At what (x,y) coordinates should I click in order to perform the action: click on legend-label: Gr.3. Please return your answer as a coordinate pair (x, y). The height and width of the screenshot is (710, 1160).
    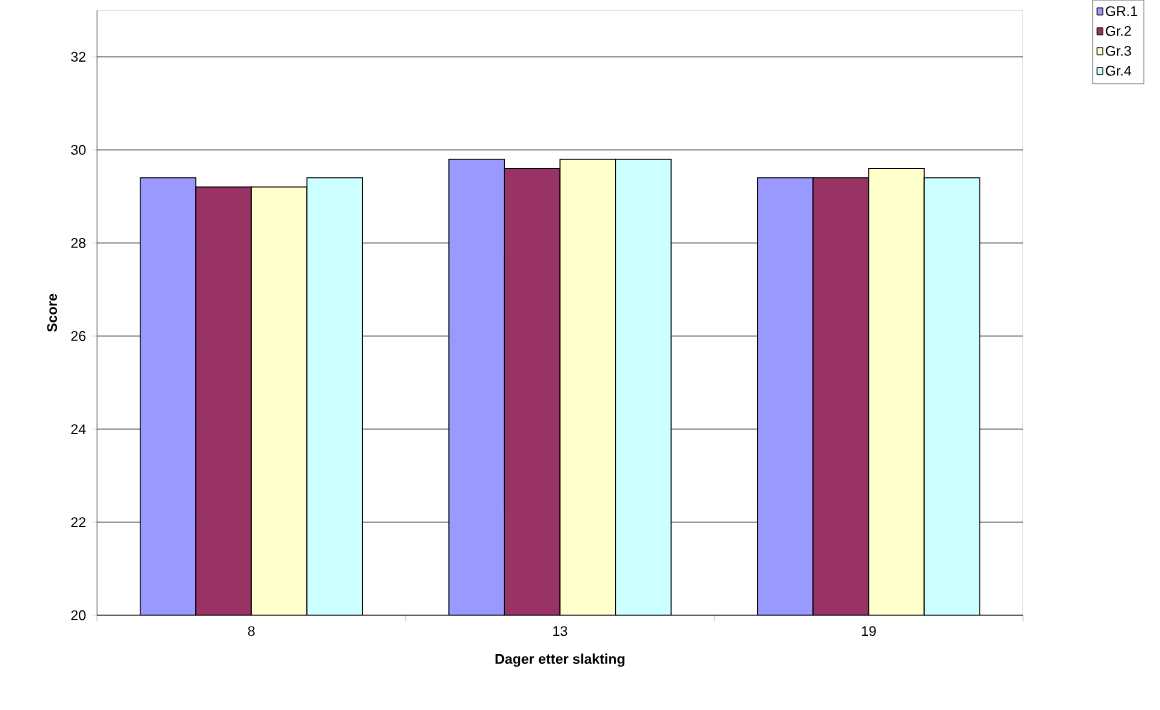
    Looking at the image, I should click on (1118, 50).